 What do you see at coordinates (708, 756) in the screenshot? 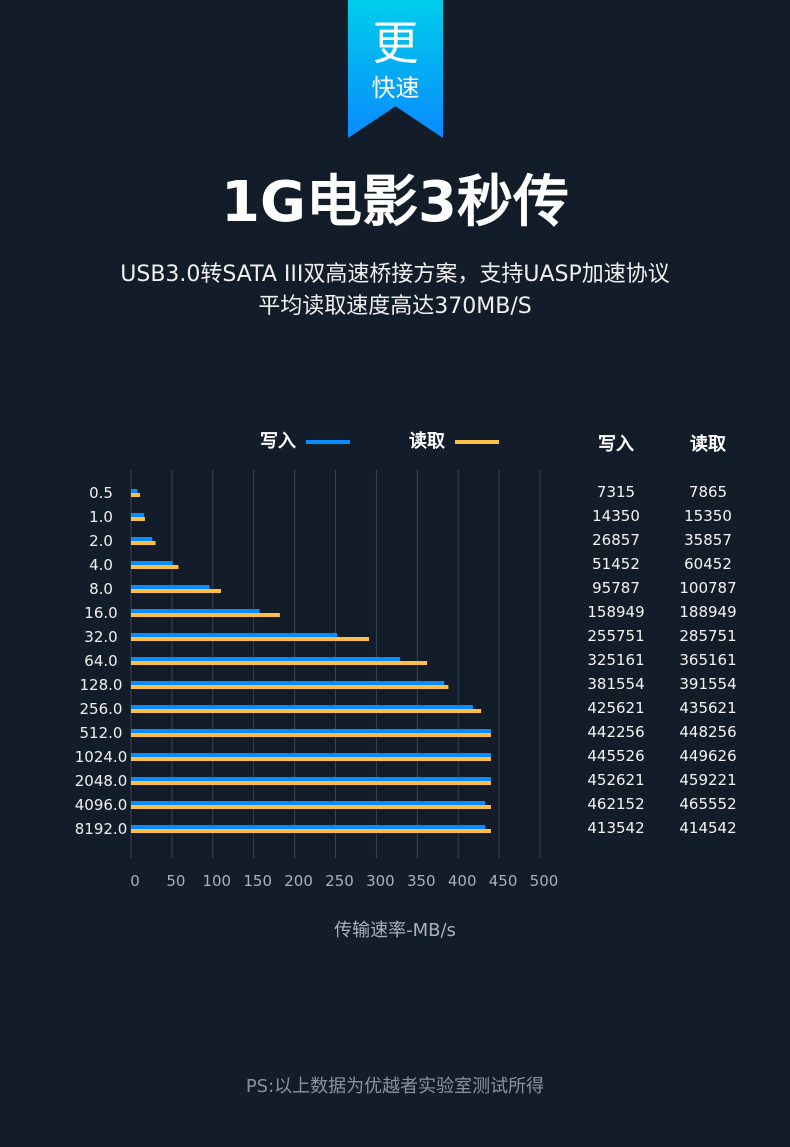
I see `table-cell-read: 449626` at bounding box center [708, 756].